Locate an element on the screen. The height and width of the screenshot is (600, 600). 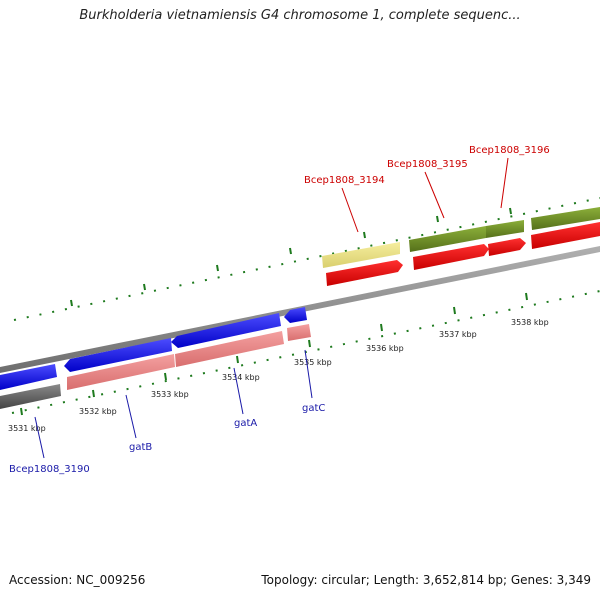
reverse-gene-track is located at coordinates (153, 348).